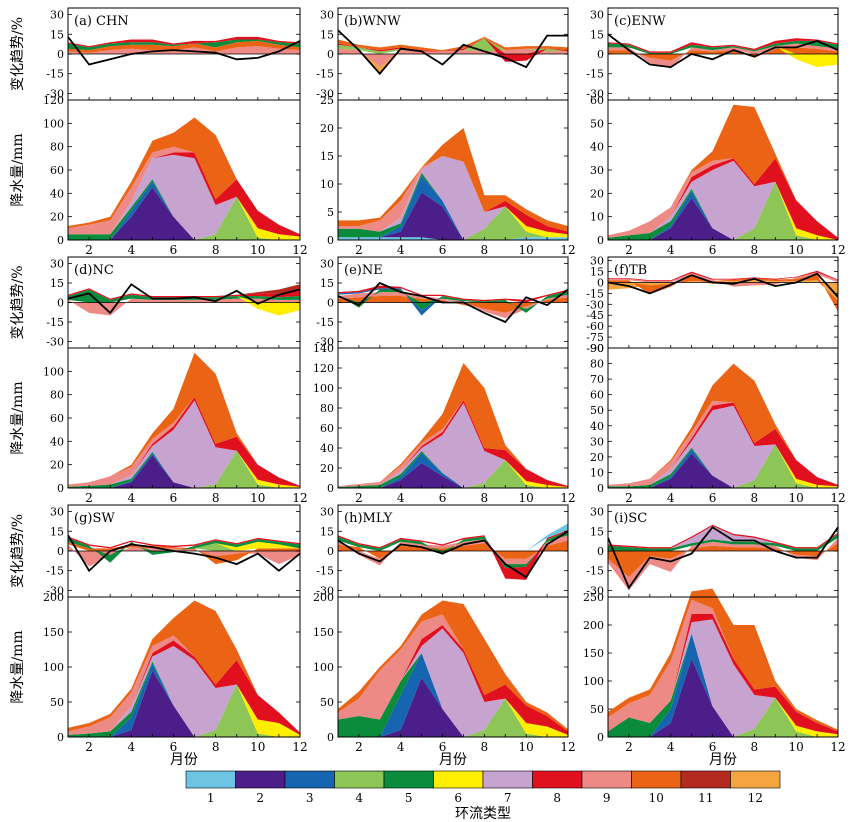  Describe the element at coordinates (593, 625) in the screenshot. I see `precip-ytick-label: 200` at that location.